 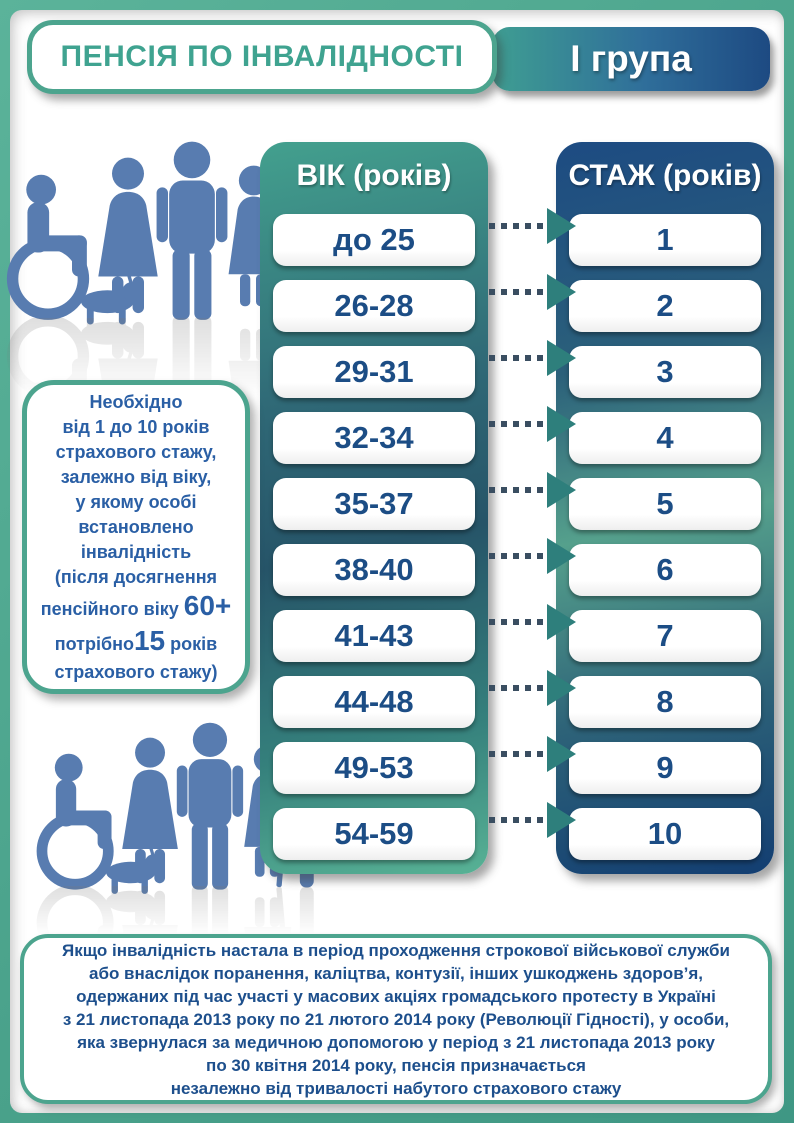 I want to click on note-line: (після досягнення, so click(x=136, y=576).